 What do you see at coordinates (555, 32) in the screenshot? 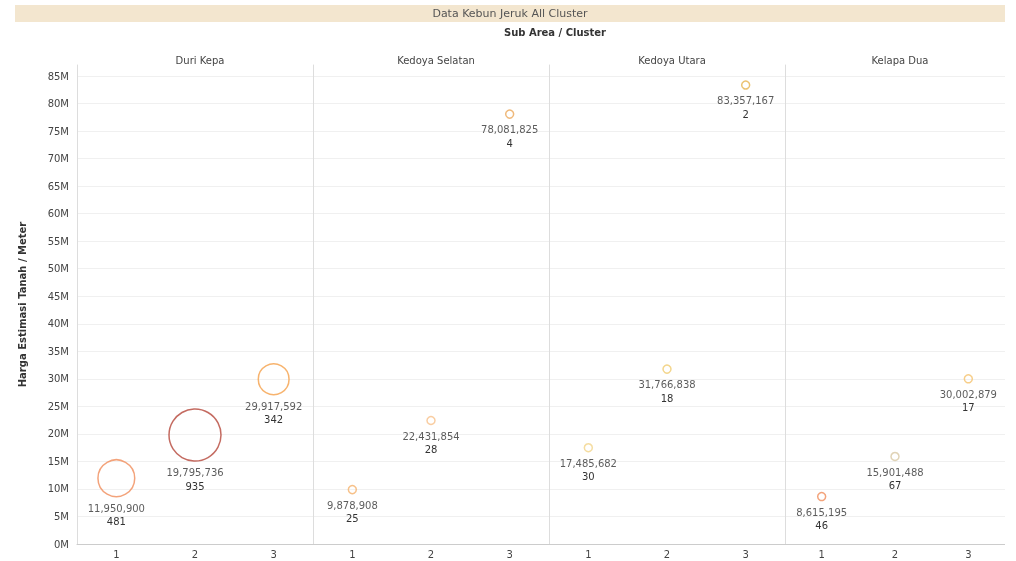
I see `text: Sub Area / Cluster` at bounding box center [555, 32].